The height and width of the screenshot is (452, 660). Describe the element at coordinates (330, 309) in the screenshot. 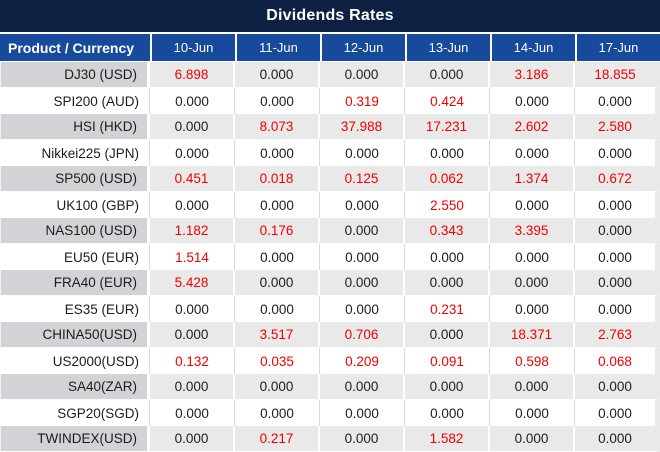

I see `table-row: ES35 (EUR) 0.000 0.000 0.000 0.231 0.000 0.000` at that location.